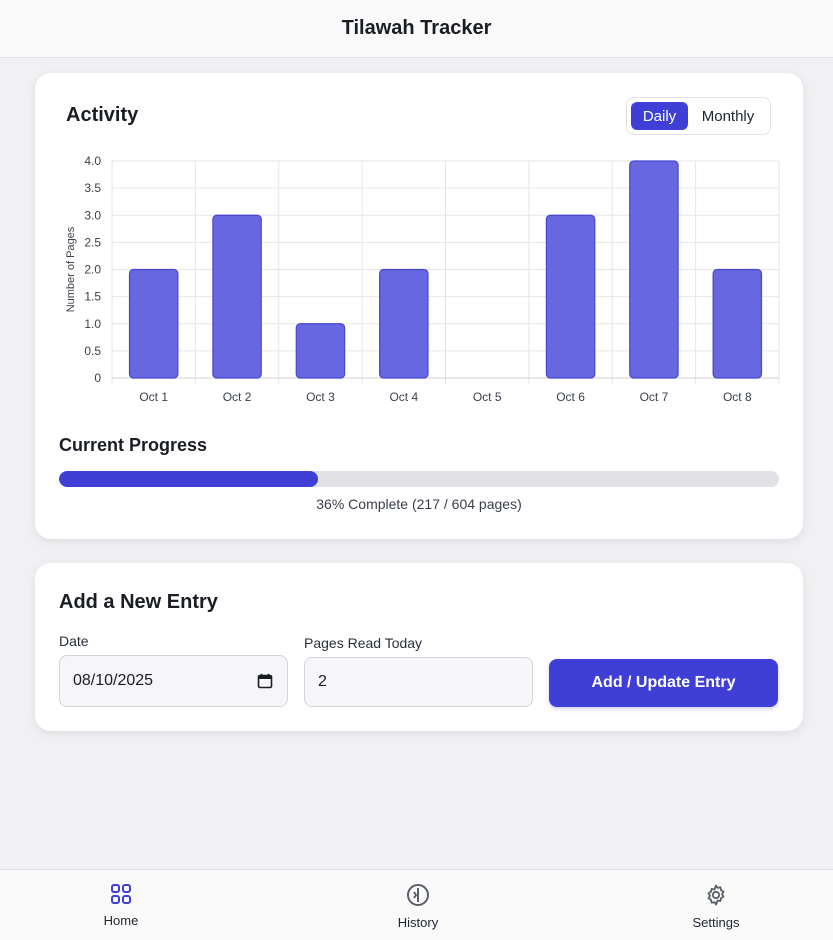 The height and width of the screenshot is (940, 833). What do you see at coordinates (419, 479) in the screenshot?
I see `progress-bar` at bounding box center [419, 479].